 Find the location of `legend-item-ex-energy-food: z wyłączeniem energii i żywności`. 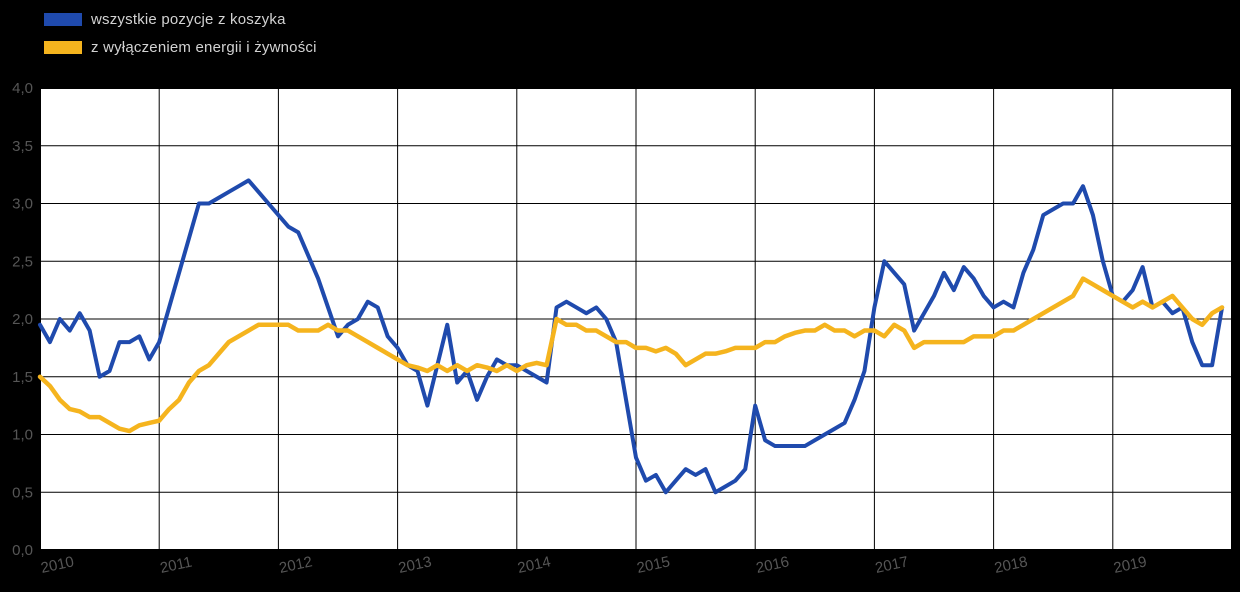

legend-item-ex-energy-food: z wyłączeniem energii i żywności is located at coordinates (180, 47).